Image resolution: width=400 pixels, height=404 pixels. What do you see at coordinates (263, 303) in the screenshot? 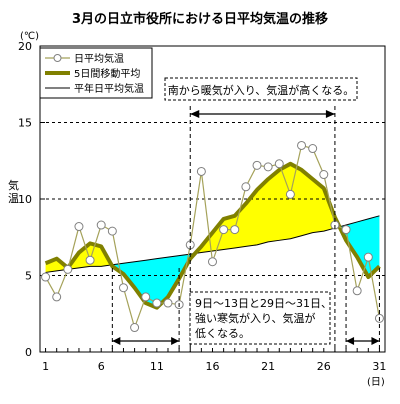
I see `cold-annotation-text-line-0: 9日～13日と29日～31日、` at bounding box center [263, 303].